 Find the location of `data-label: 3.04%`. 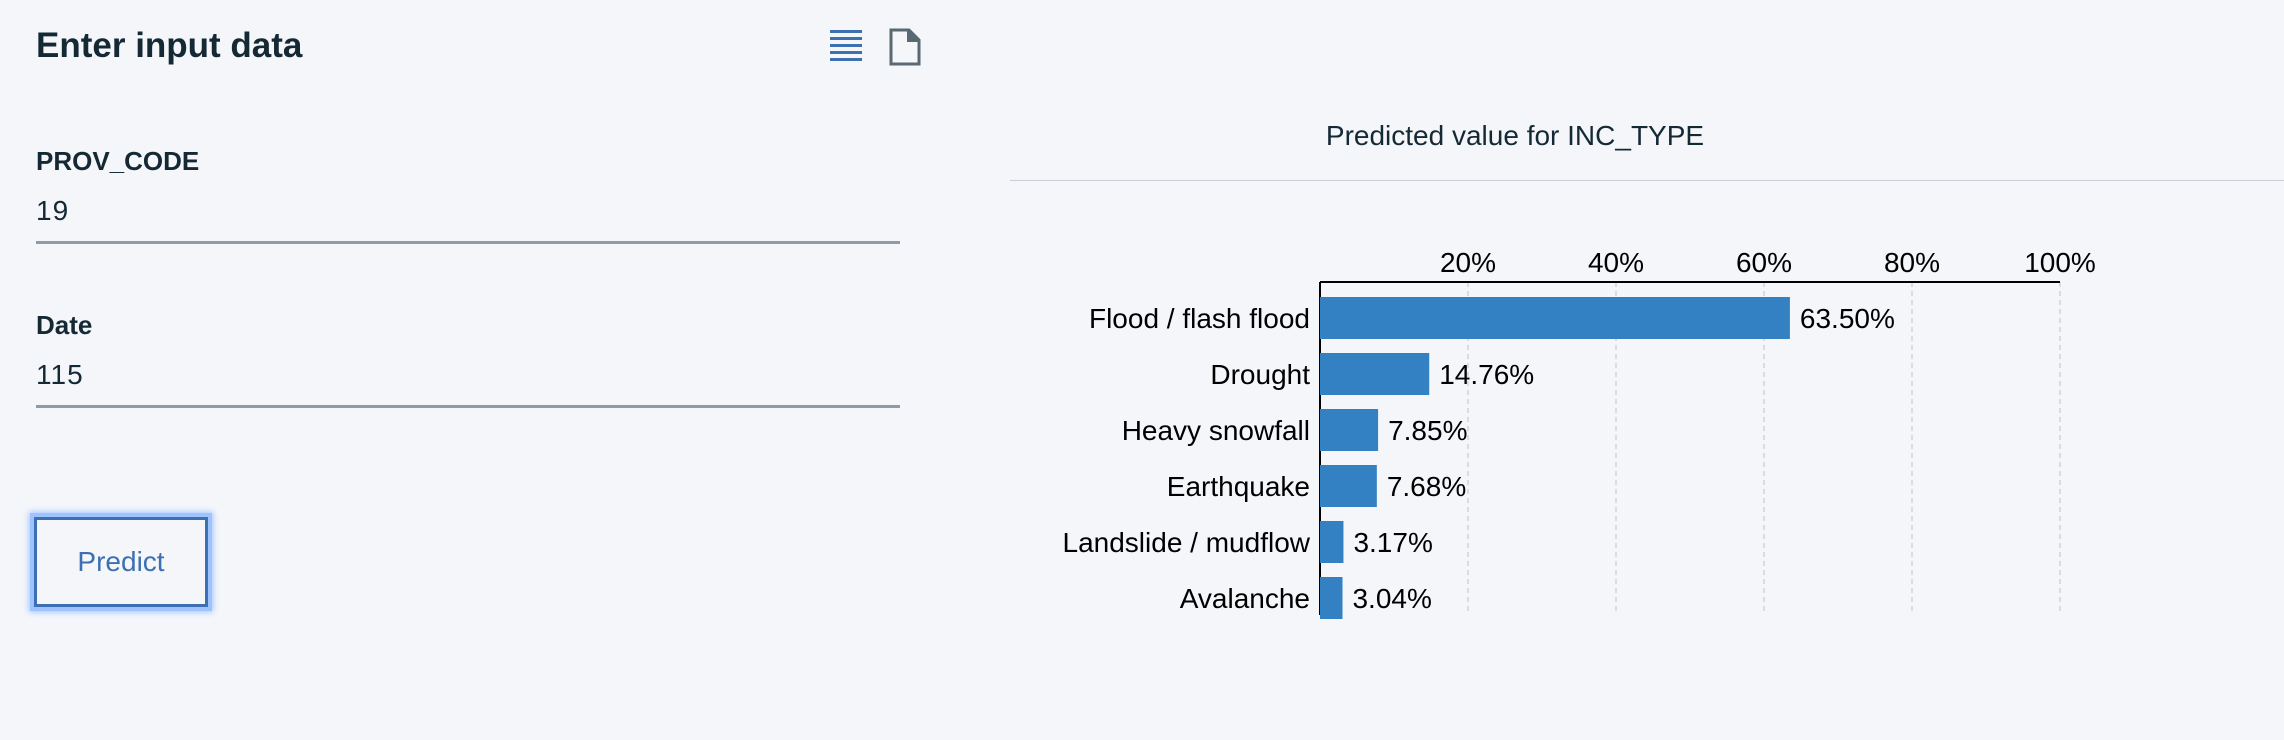

data-label: 3.04% is located at coordinates (1391, 598).